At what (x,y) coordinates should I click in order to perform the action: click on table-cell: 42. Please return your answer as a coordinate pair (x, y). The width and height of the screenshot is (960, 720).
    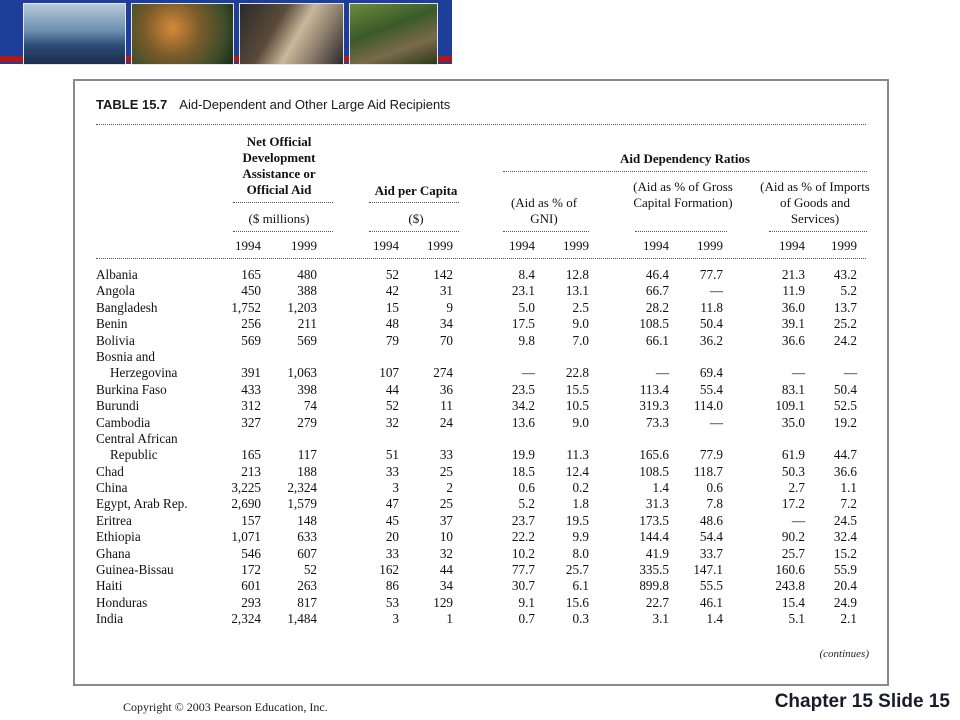
    Looking at the image, I should click on (392, 291).